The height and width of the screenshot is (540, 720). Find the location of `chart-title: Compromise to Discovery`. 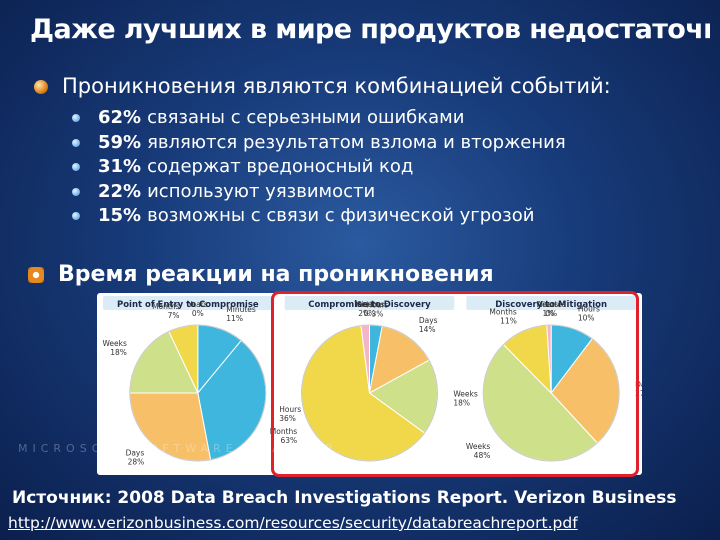

chart-title: Compromise to Discovery is located at coordinates (369, 305).